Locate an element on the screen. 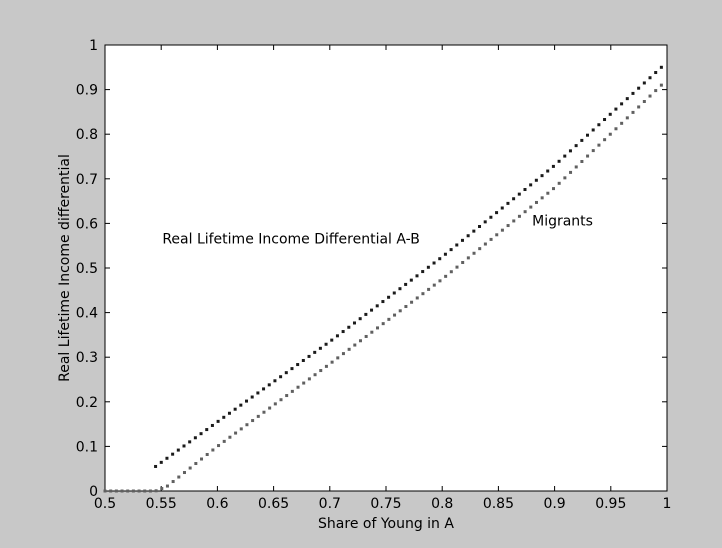  x-tick-label: 0.5 is located at coordinates (105, 504).